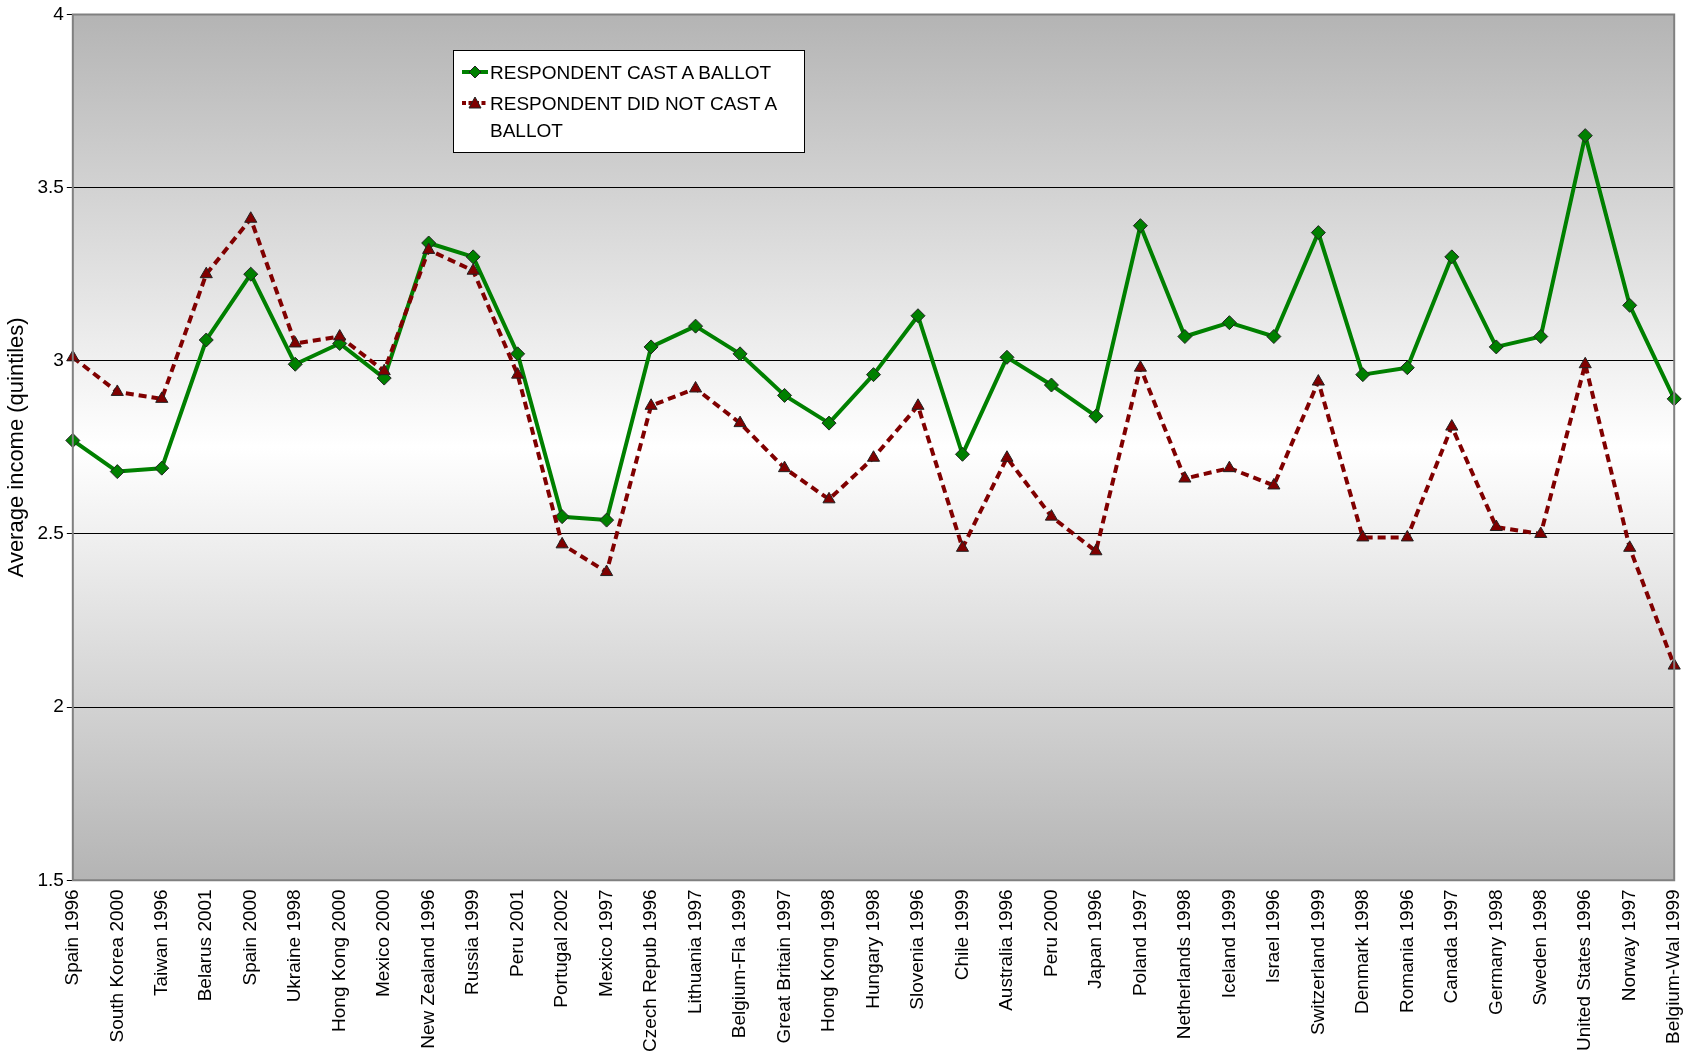 The height and width of the screenshot is (1055, 1700). What do you see at coordinates (427, 969) in the screenshot?
I see `x-tick-label: New Zealand 1996` at bounding box center [427, 969].